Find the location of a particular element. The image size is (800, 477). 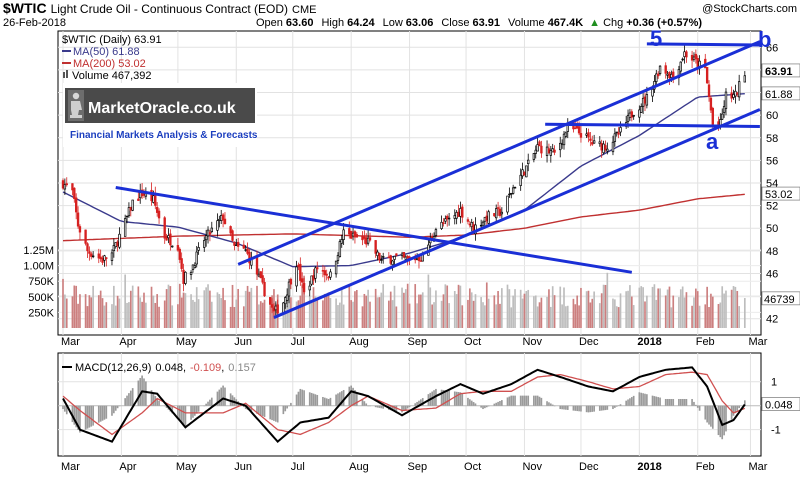

macd-lines is located at coordinates (404, 404).